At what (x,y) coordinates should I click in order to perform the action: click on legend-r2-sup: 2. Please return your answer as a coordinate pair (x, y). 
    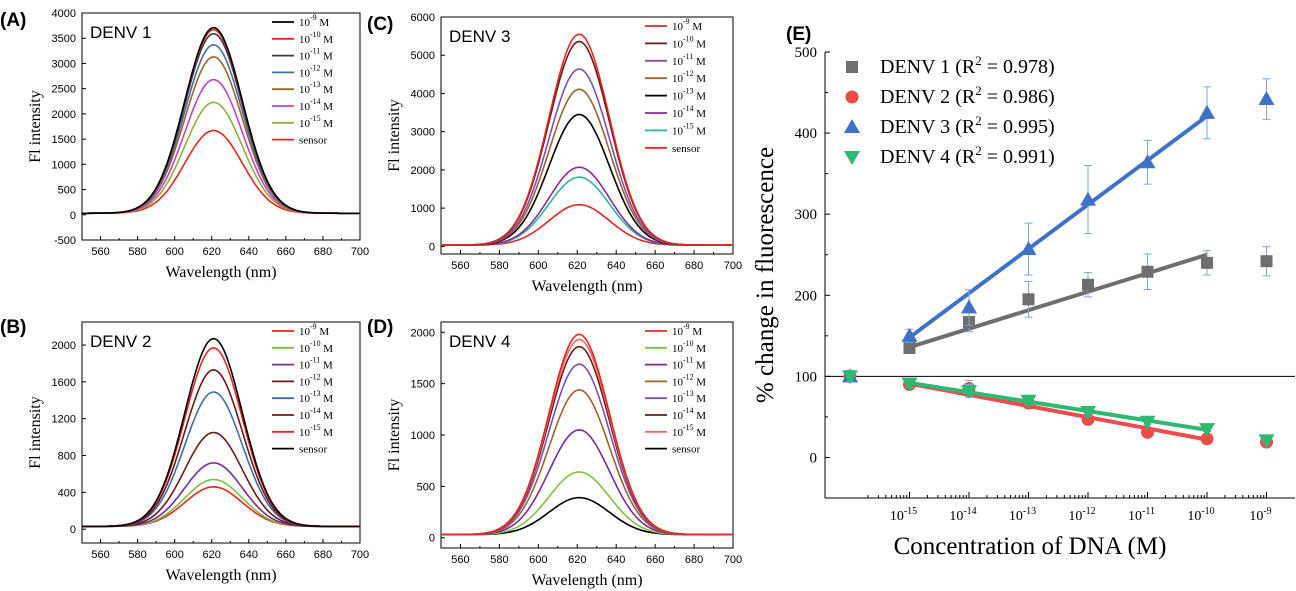
    Looking at the image, I should click on (978, 120).